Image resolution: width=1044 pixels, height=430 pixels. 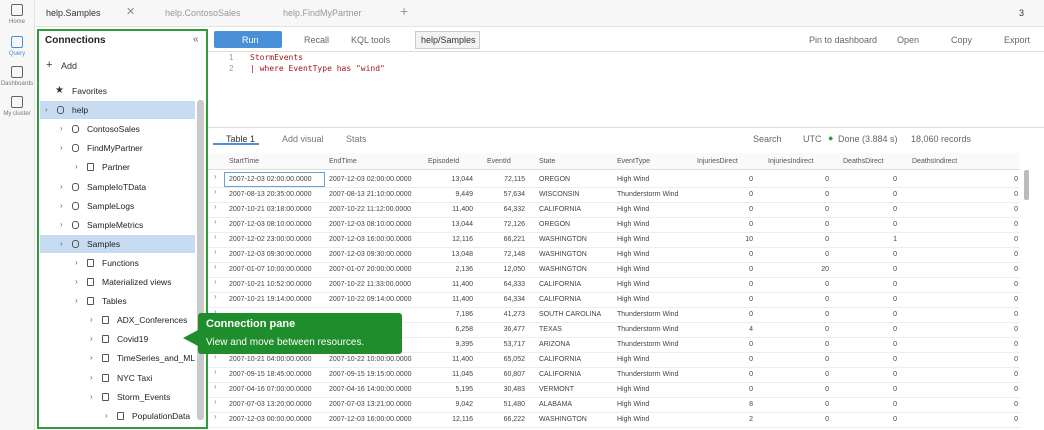 What do you see at coordinates (444, 161) in the screenshot?
I see `column-header: EpisodeId` at bounding box center [444, 161].